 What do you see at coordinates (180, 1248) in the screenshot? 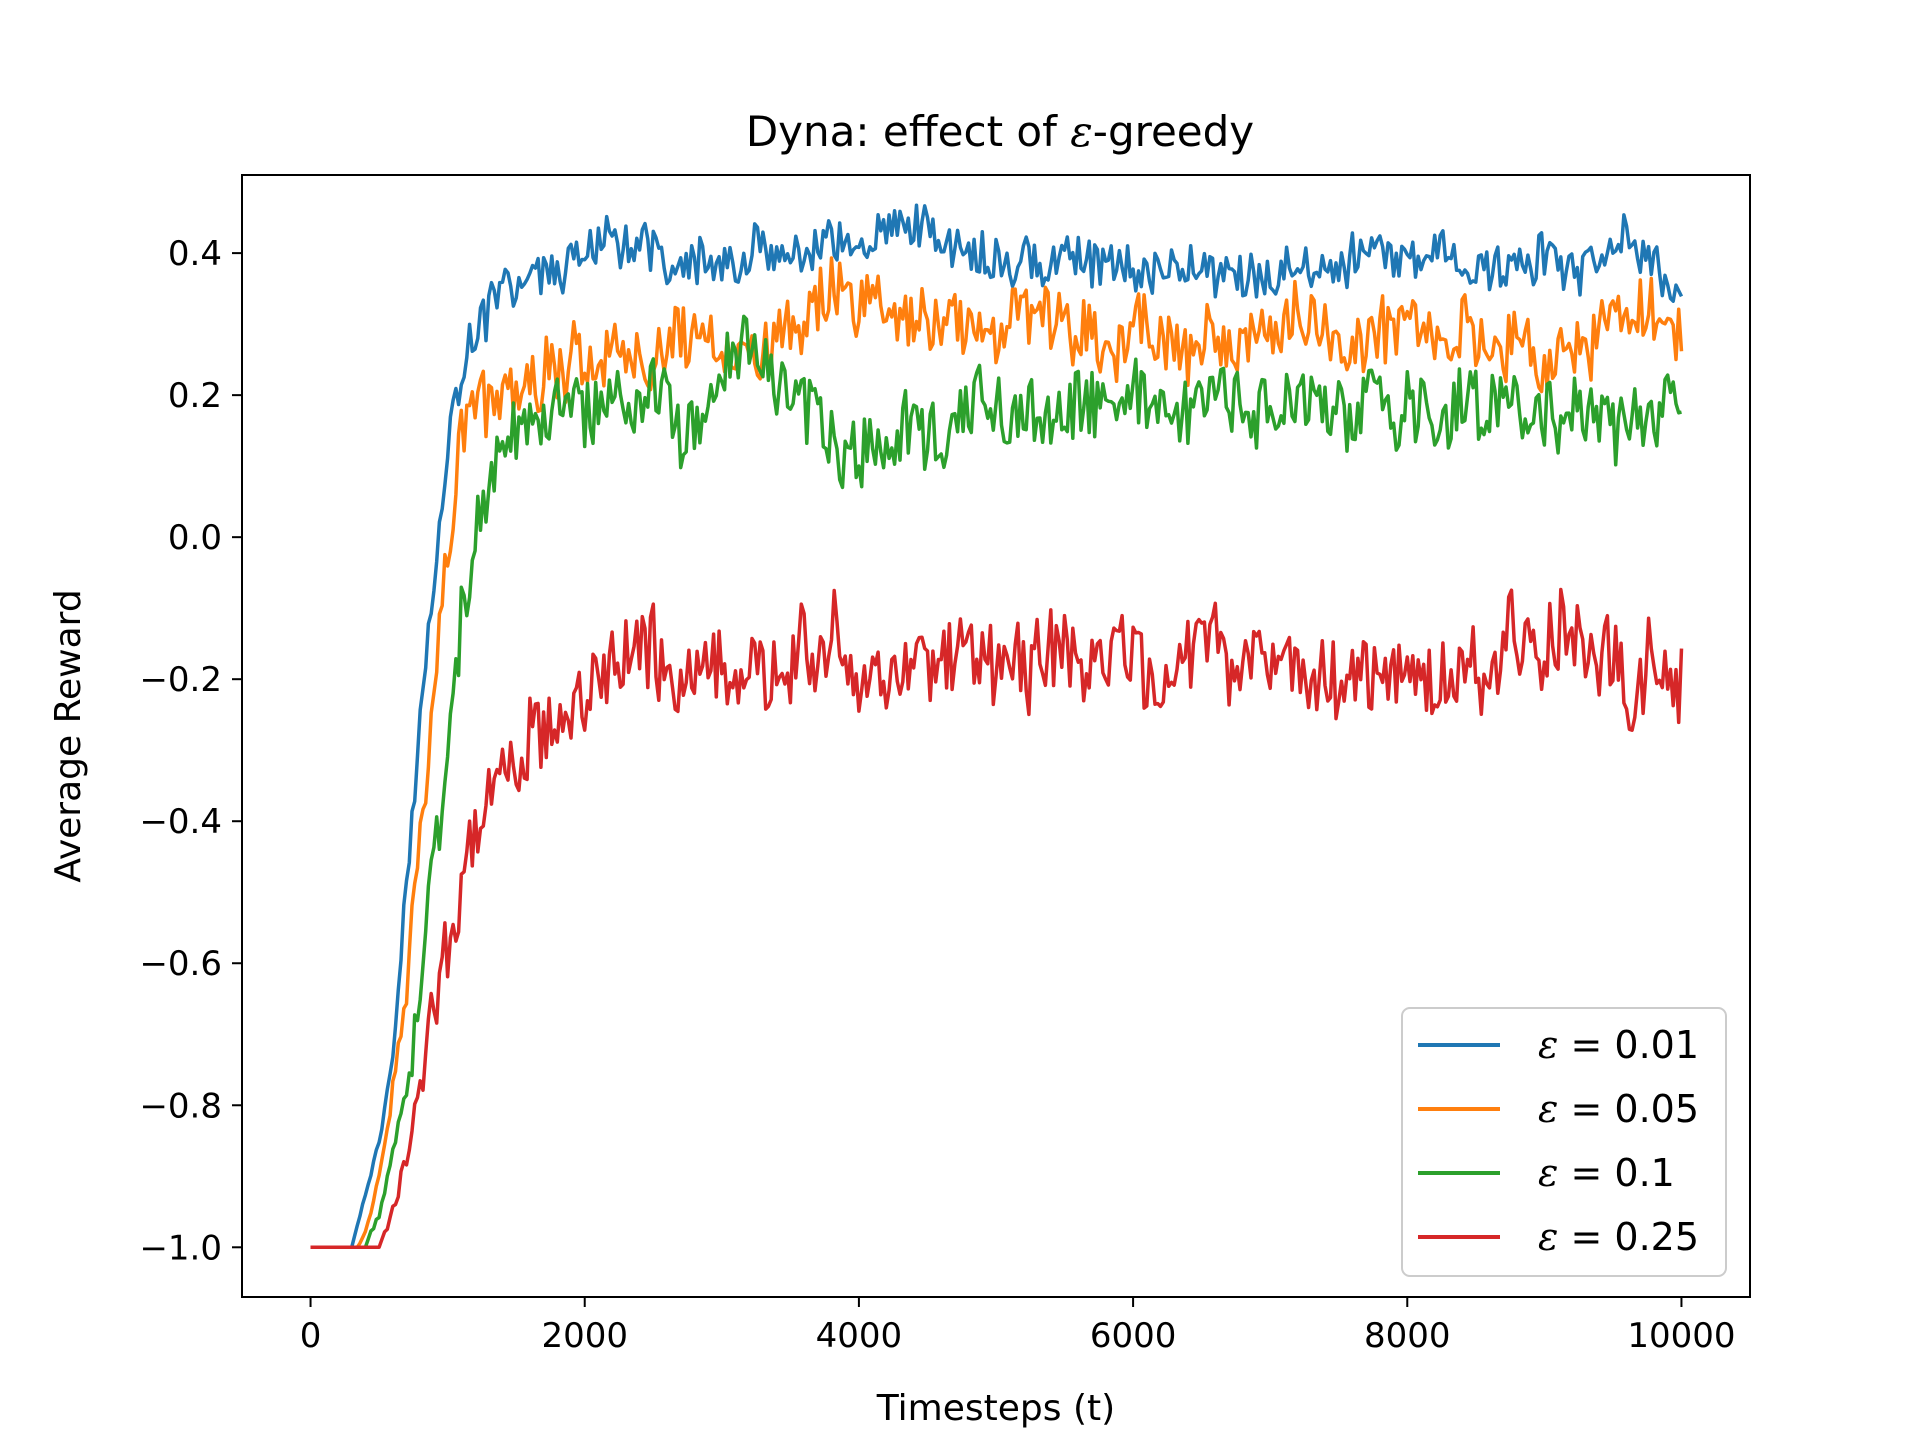
I see `y-tick-label: −1.0` at bounding box center [180, 1248].